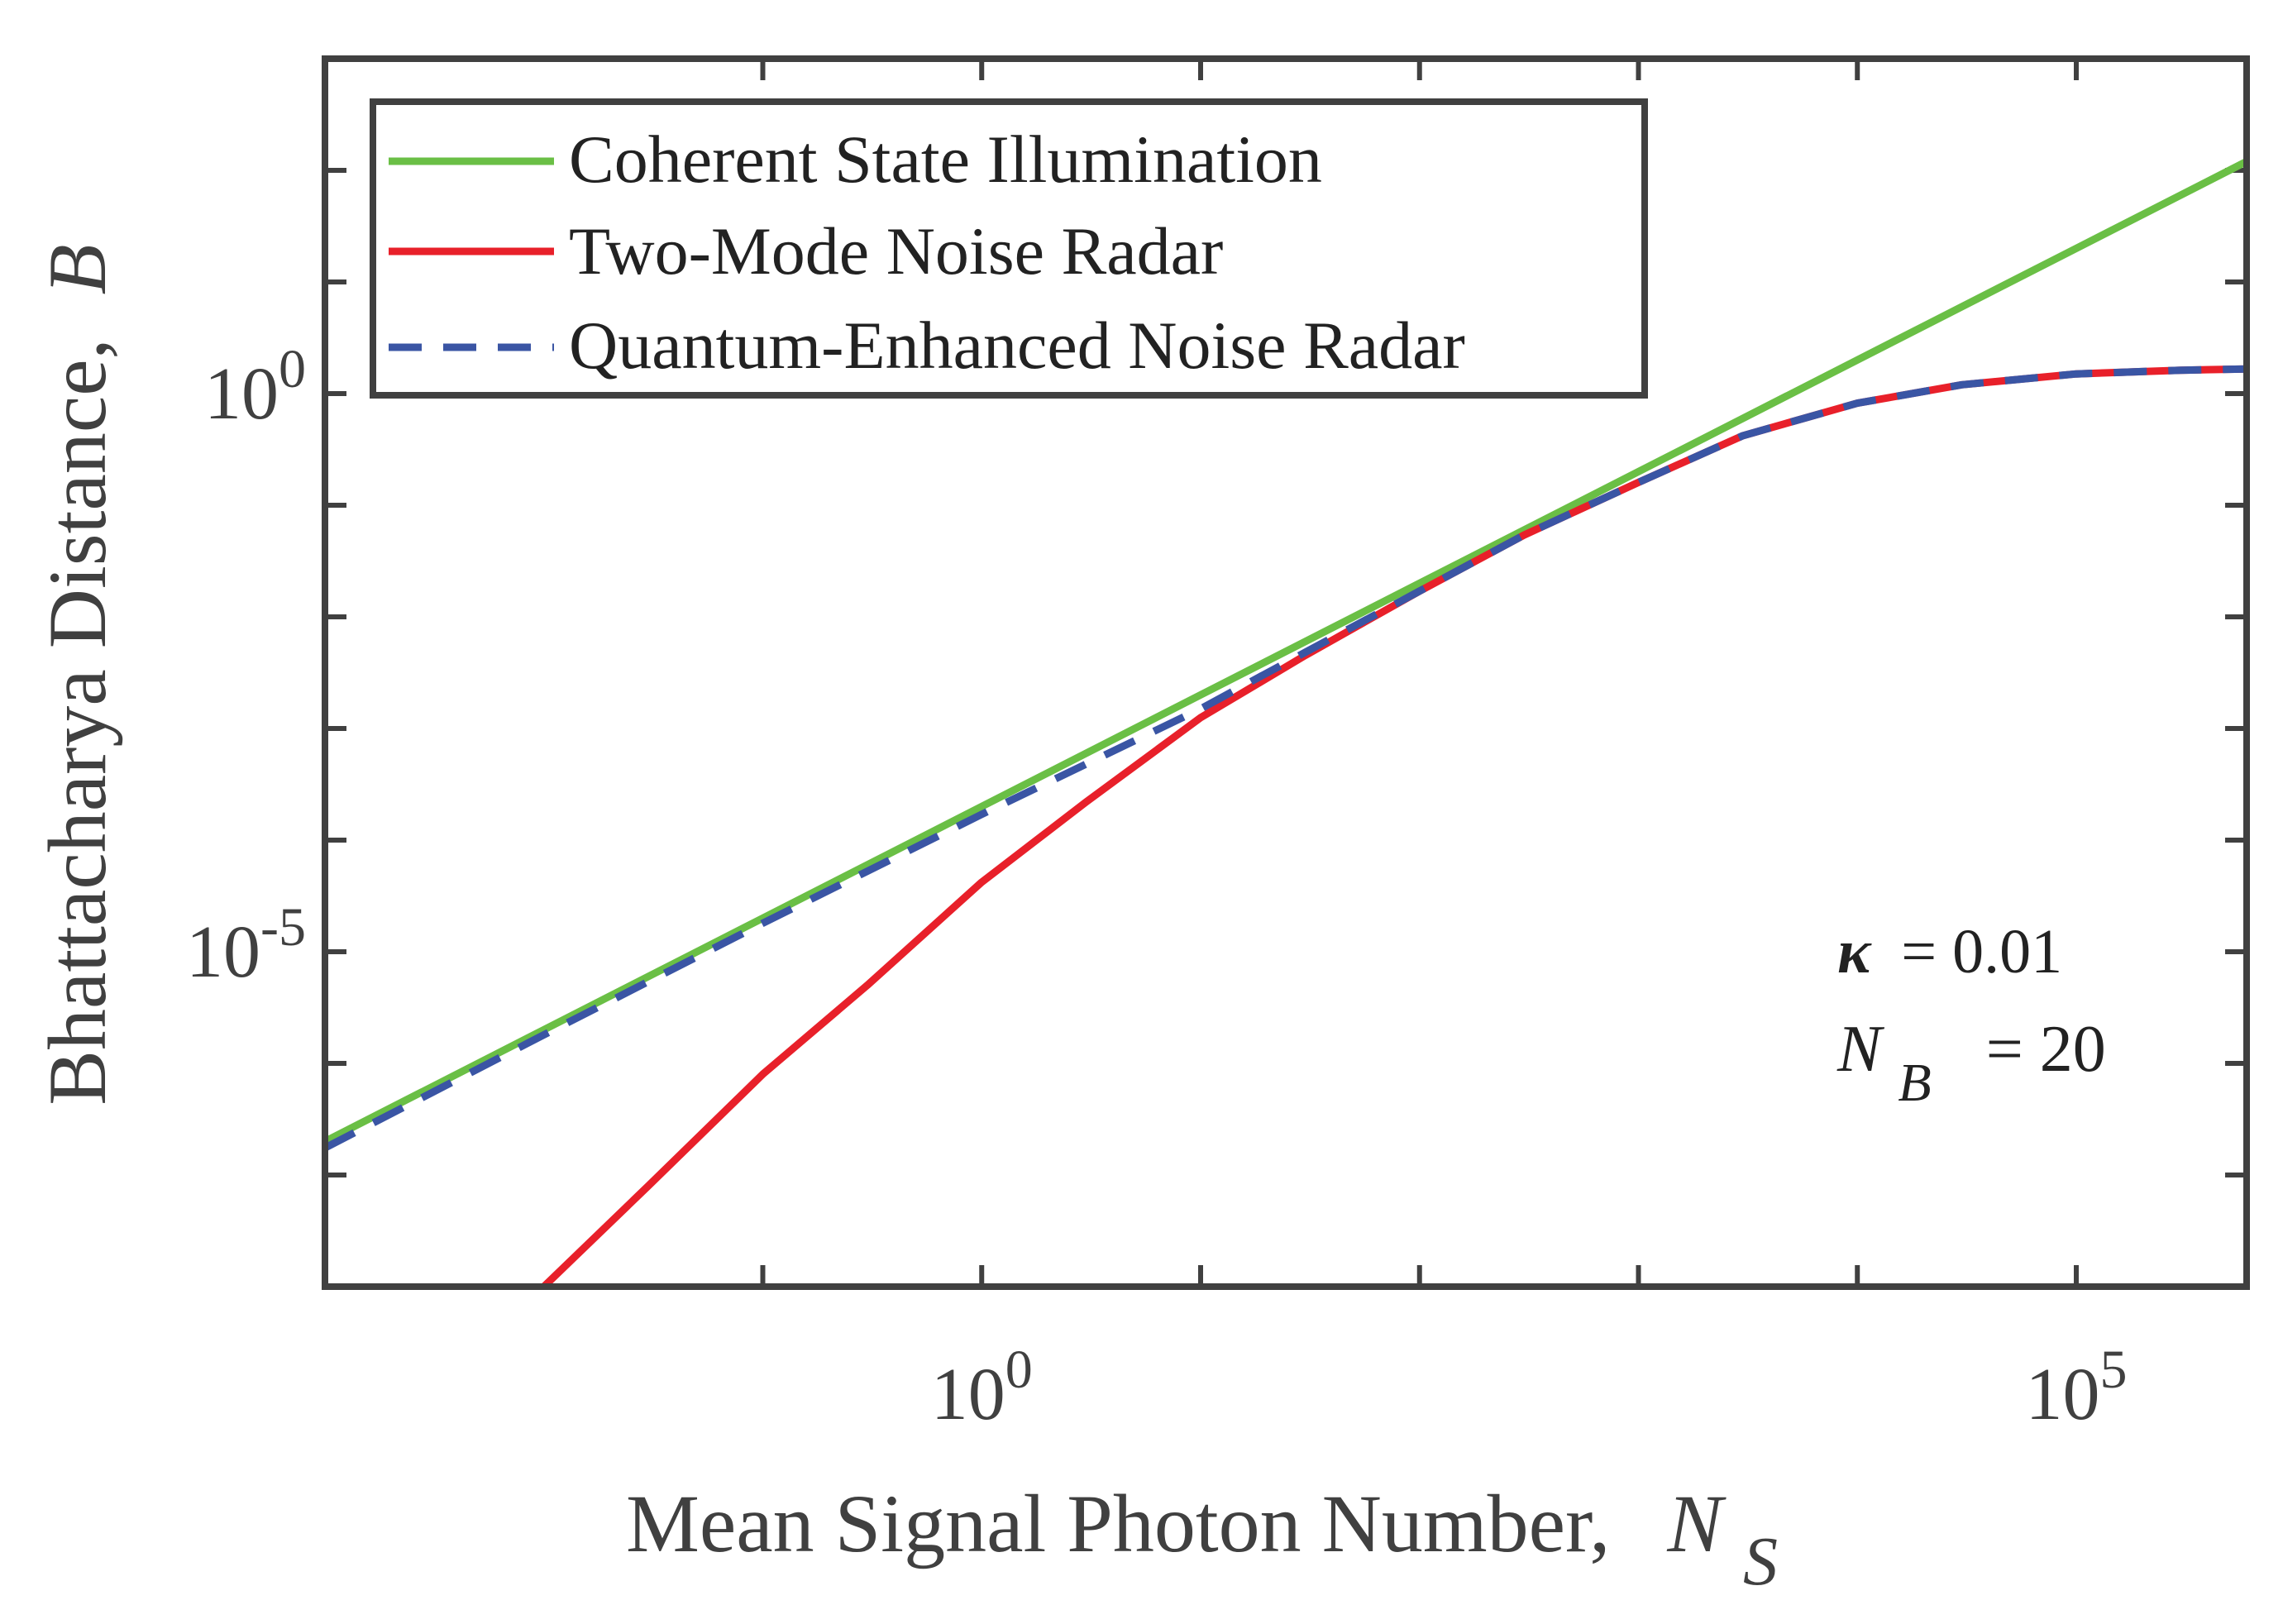 The image size is (2283, 1624). I want to click on y-axis-label-symbol: B, so click(77, 269).